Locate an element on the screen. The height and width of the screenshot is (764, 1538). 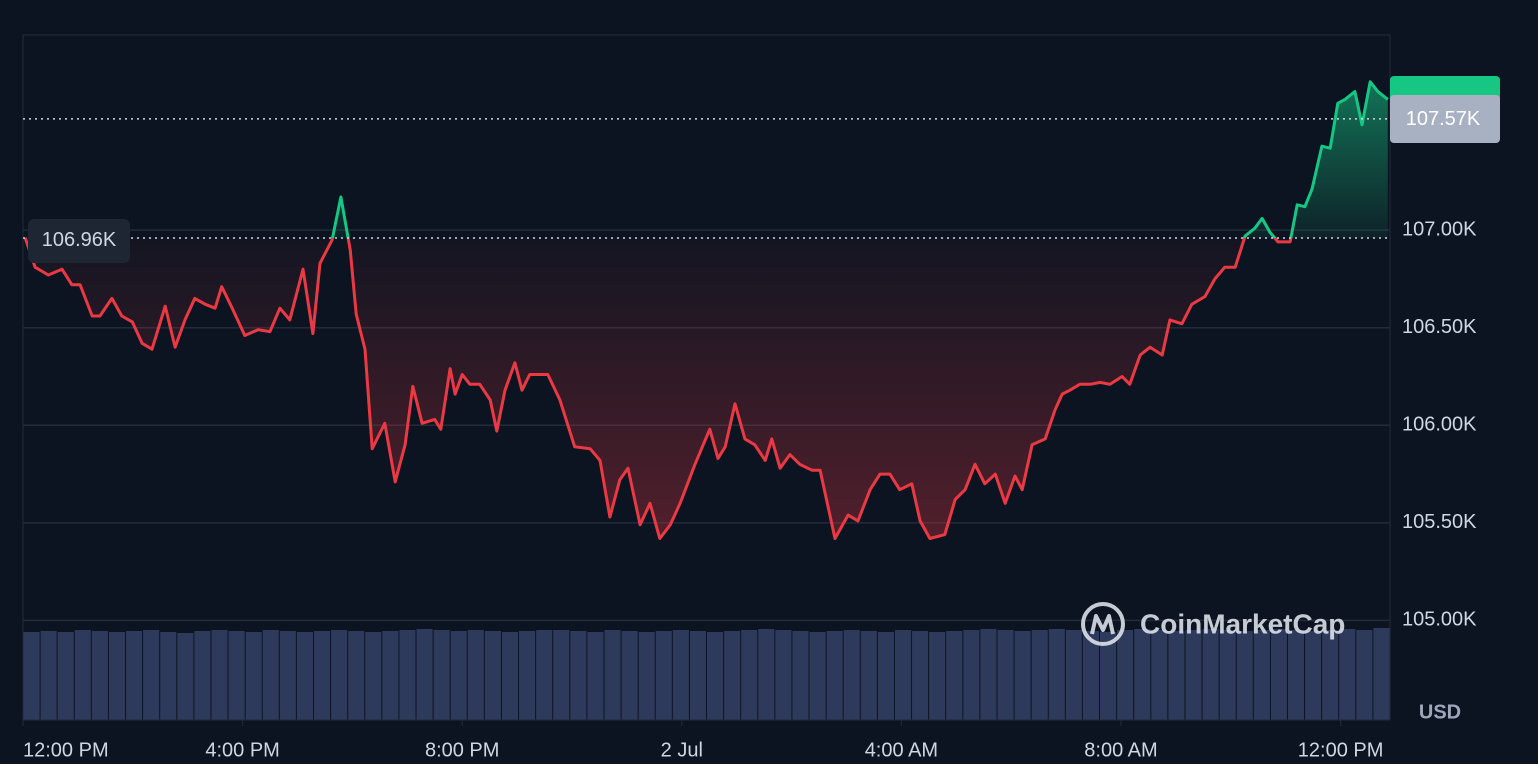
y-tick-label: 106.00K is located at coordinates (1439, 425).